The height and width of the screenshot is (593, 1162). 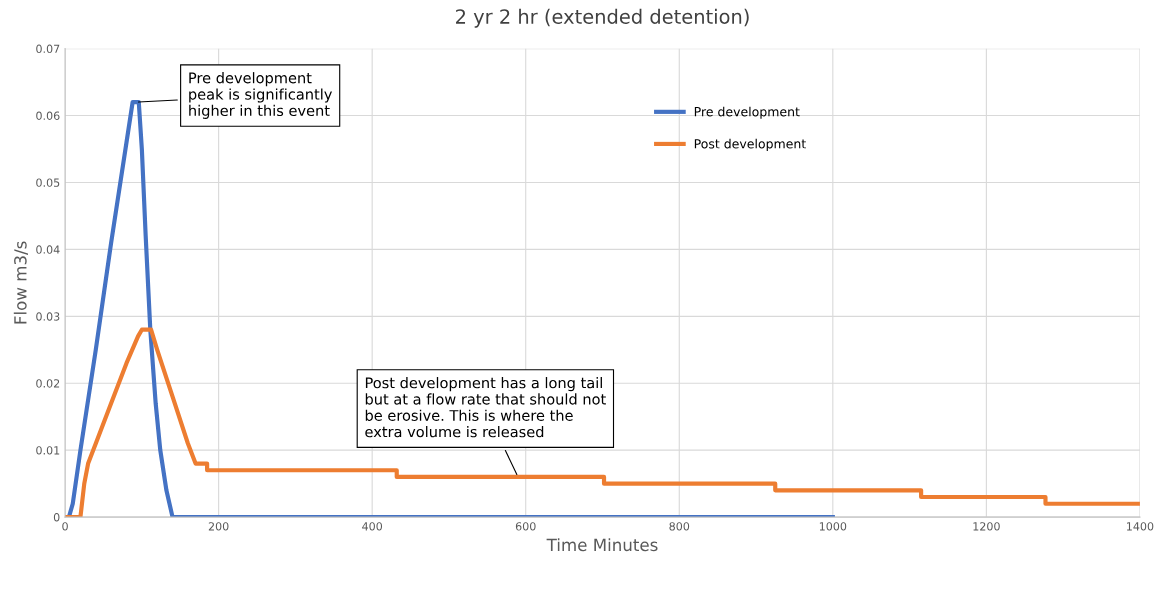 What do you see at coordinates (602, 545) in the screenshot?
I see `x-axis-title: Time Minutes` at bounding box center [602, 545].